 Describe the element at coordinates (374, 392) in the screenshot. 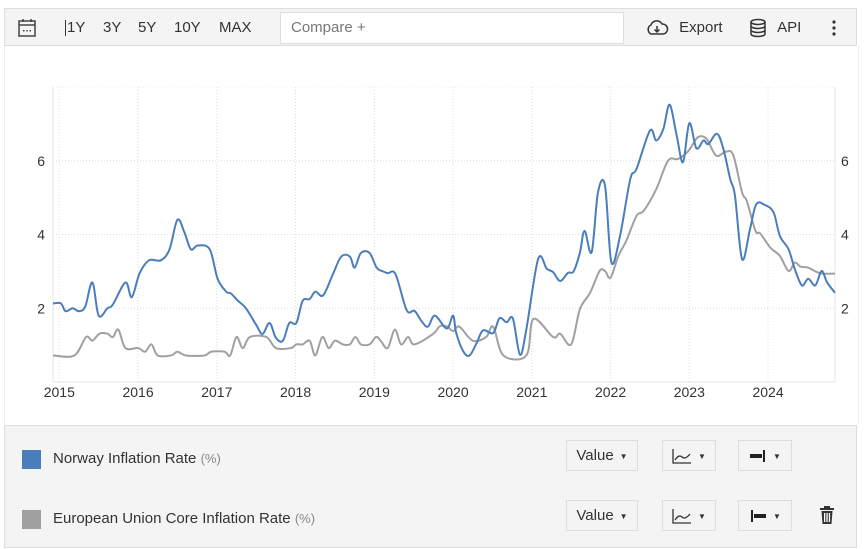

I see `x-tick-label: 2019` at that location.